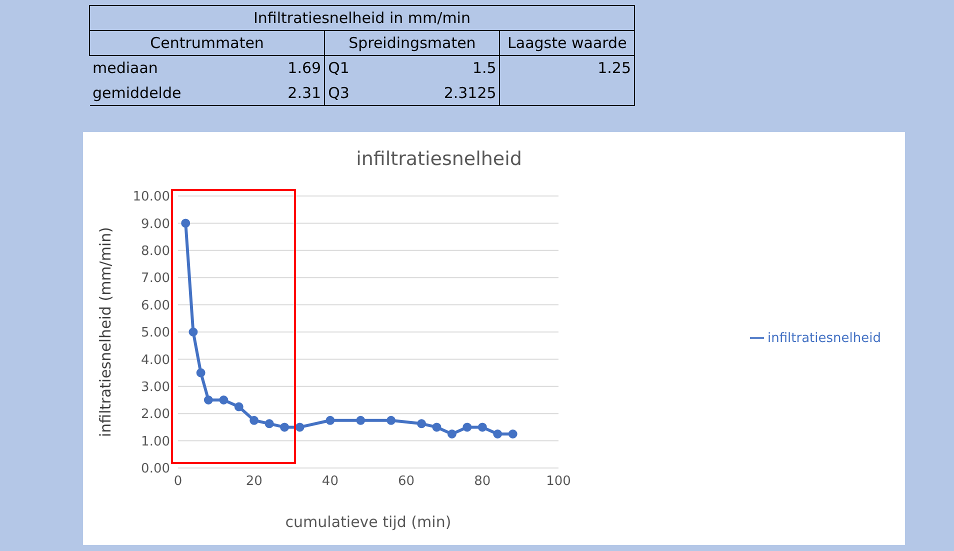 Image resolution: width=954 pixels, height=551 pixels. What do you see at coordinates (330, 482) in the screenshot?
I see `x-tick-label: 40` at bounding box center [330, 482].